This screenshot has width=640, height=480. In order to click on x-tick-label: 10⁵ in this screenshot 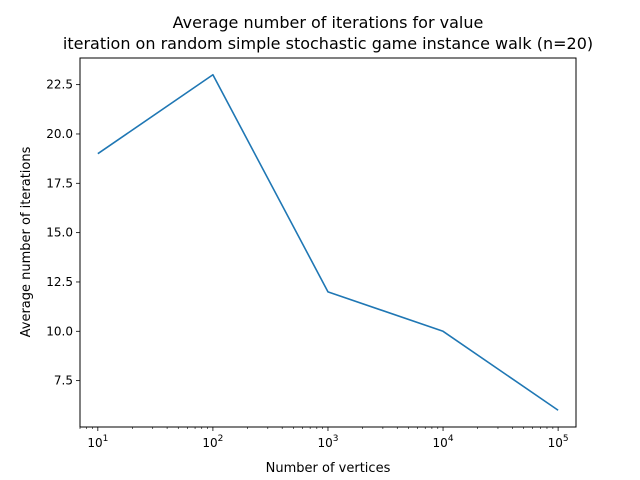, I will do `click(558, 442)`.